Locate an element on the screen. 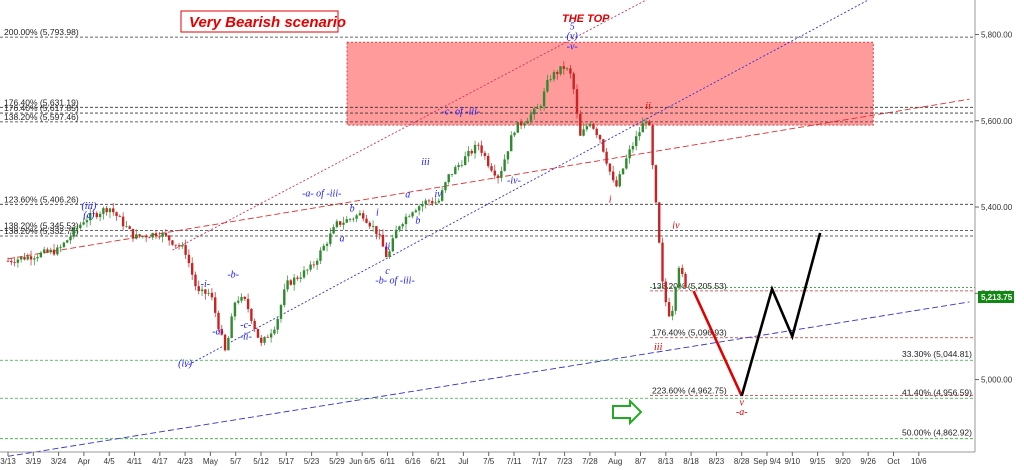  wave-label: -b- is located at coordinates (233, 274).